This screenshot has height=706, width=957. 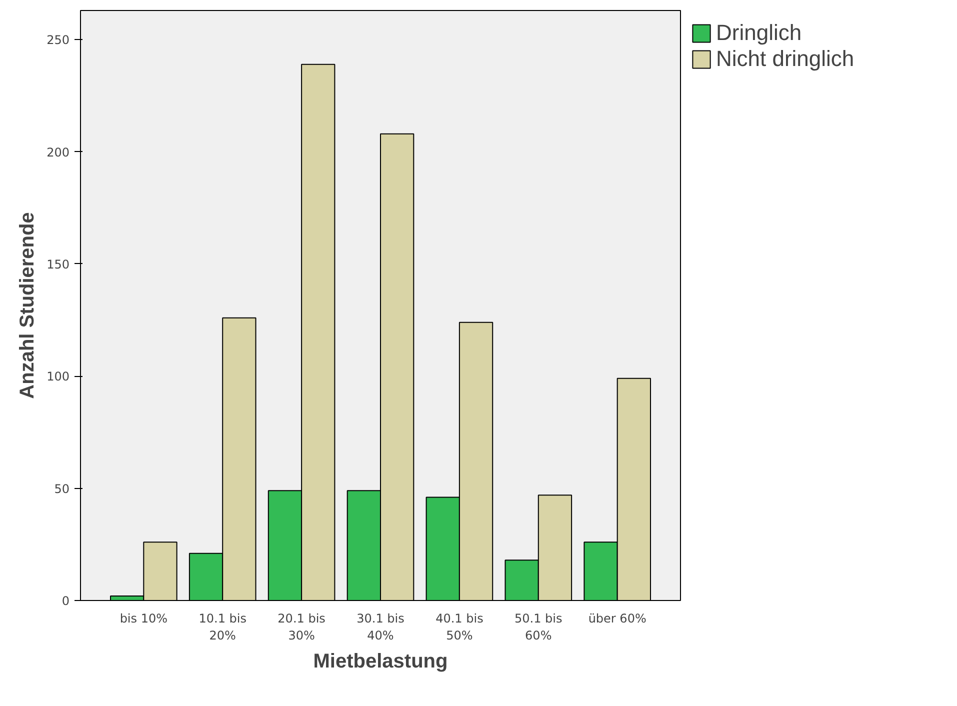 What do you see at coordinates (222, 627) in the screenshot?
I see `x-tick-label: 10.1 bis 20%` at bounding box center [222, 627].